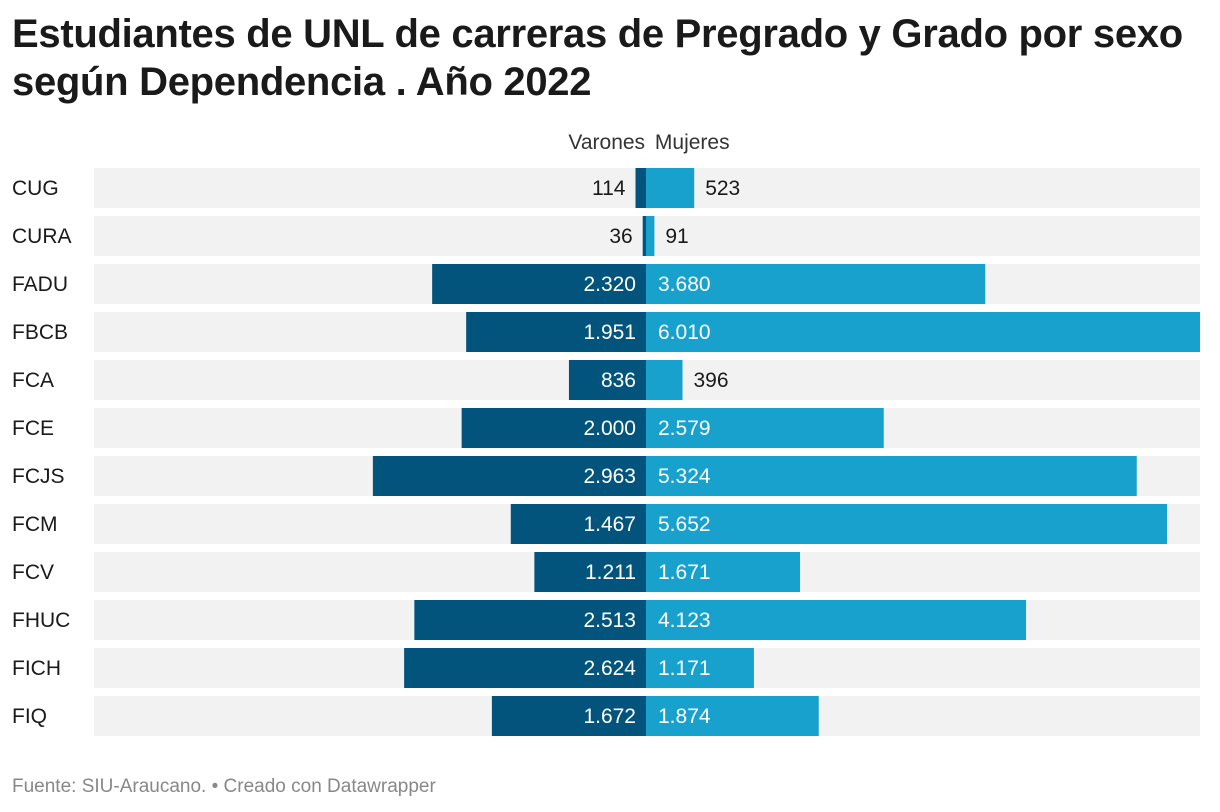  I want to click on data-label-mujeres: 5.324, so click(684, 476).